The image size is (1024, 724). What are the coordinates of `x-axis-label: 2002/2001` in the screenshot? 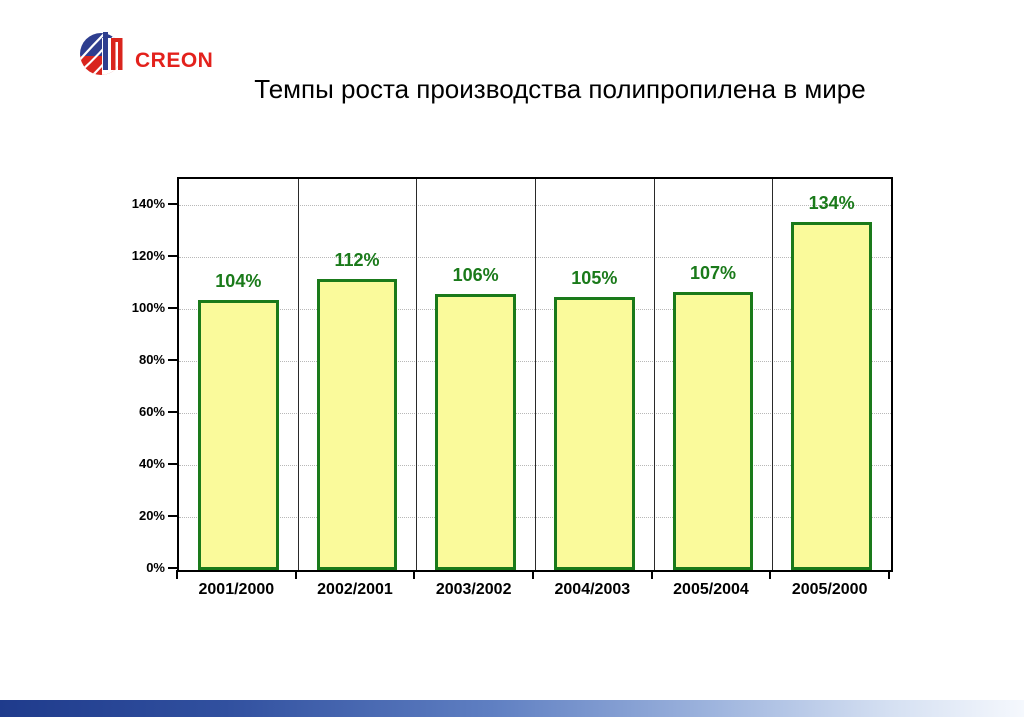 It's located at (355, 589).